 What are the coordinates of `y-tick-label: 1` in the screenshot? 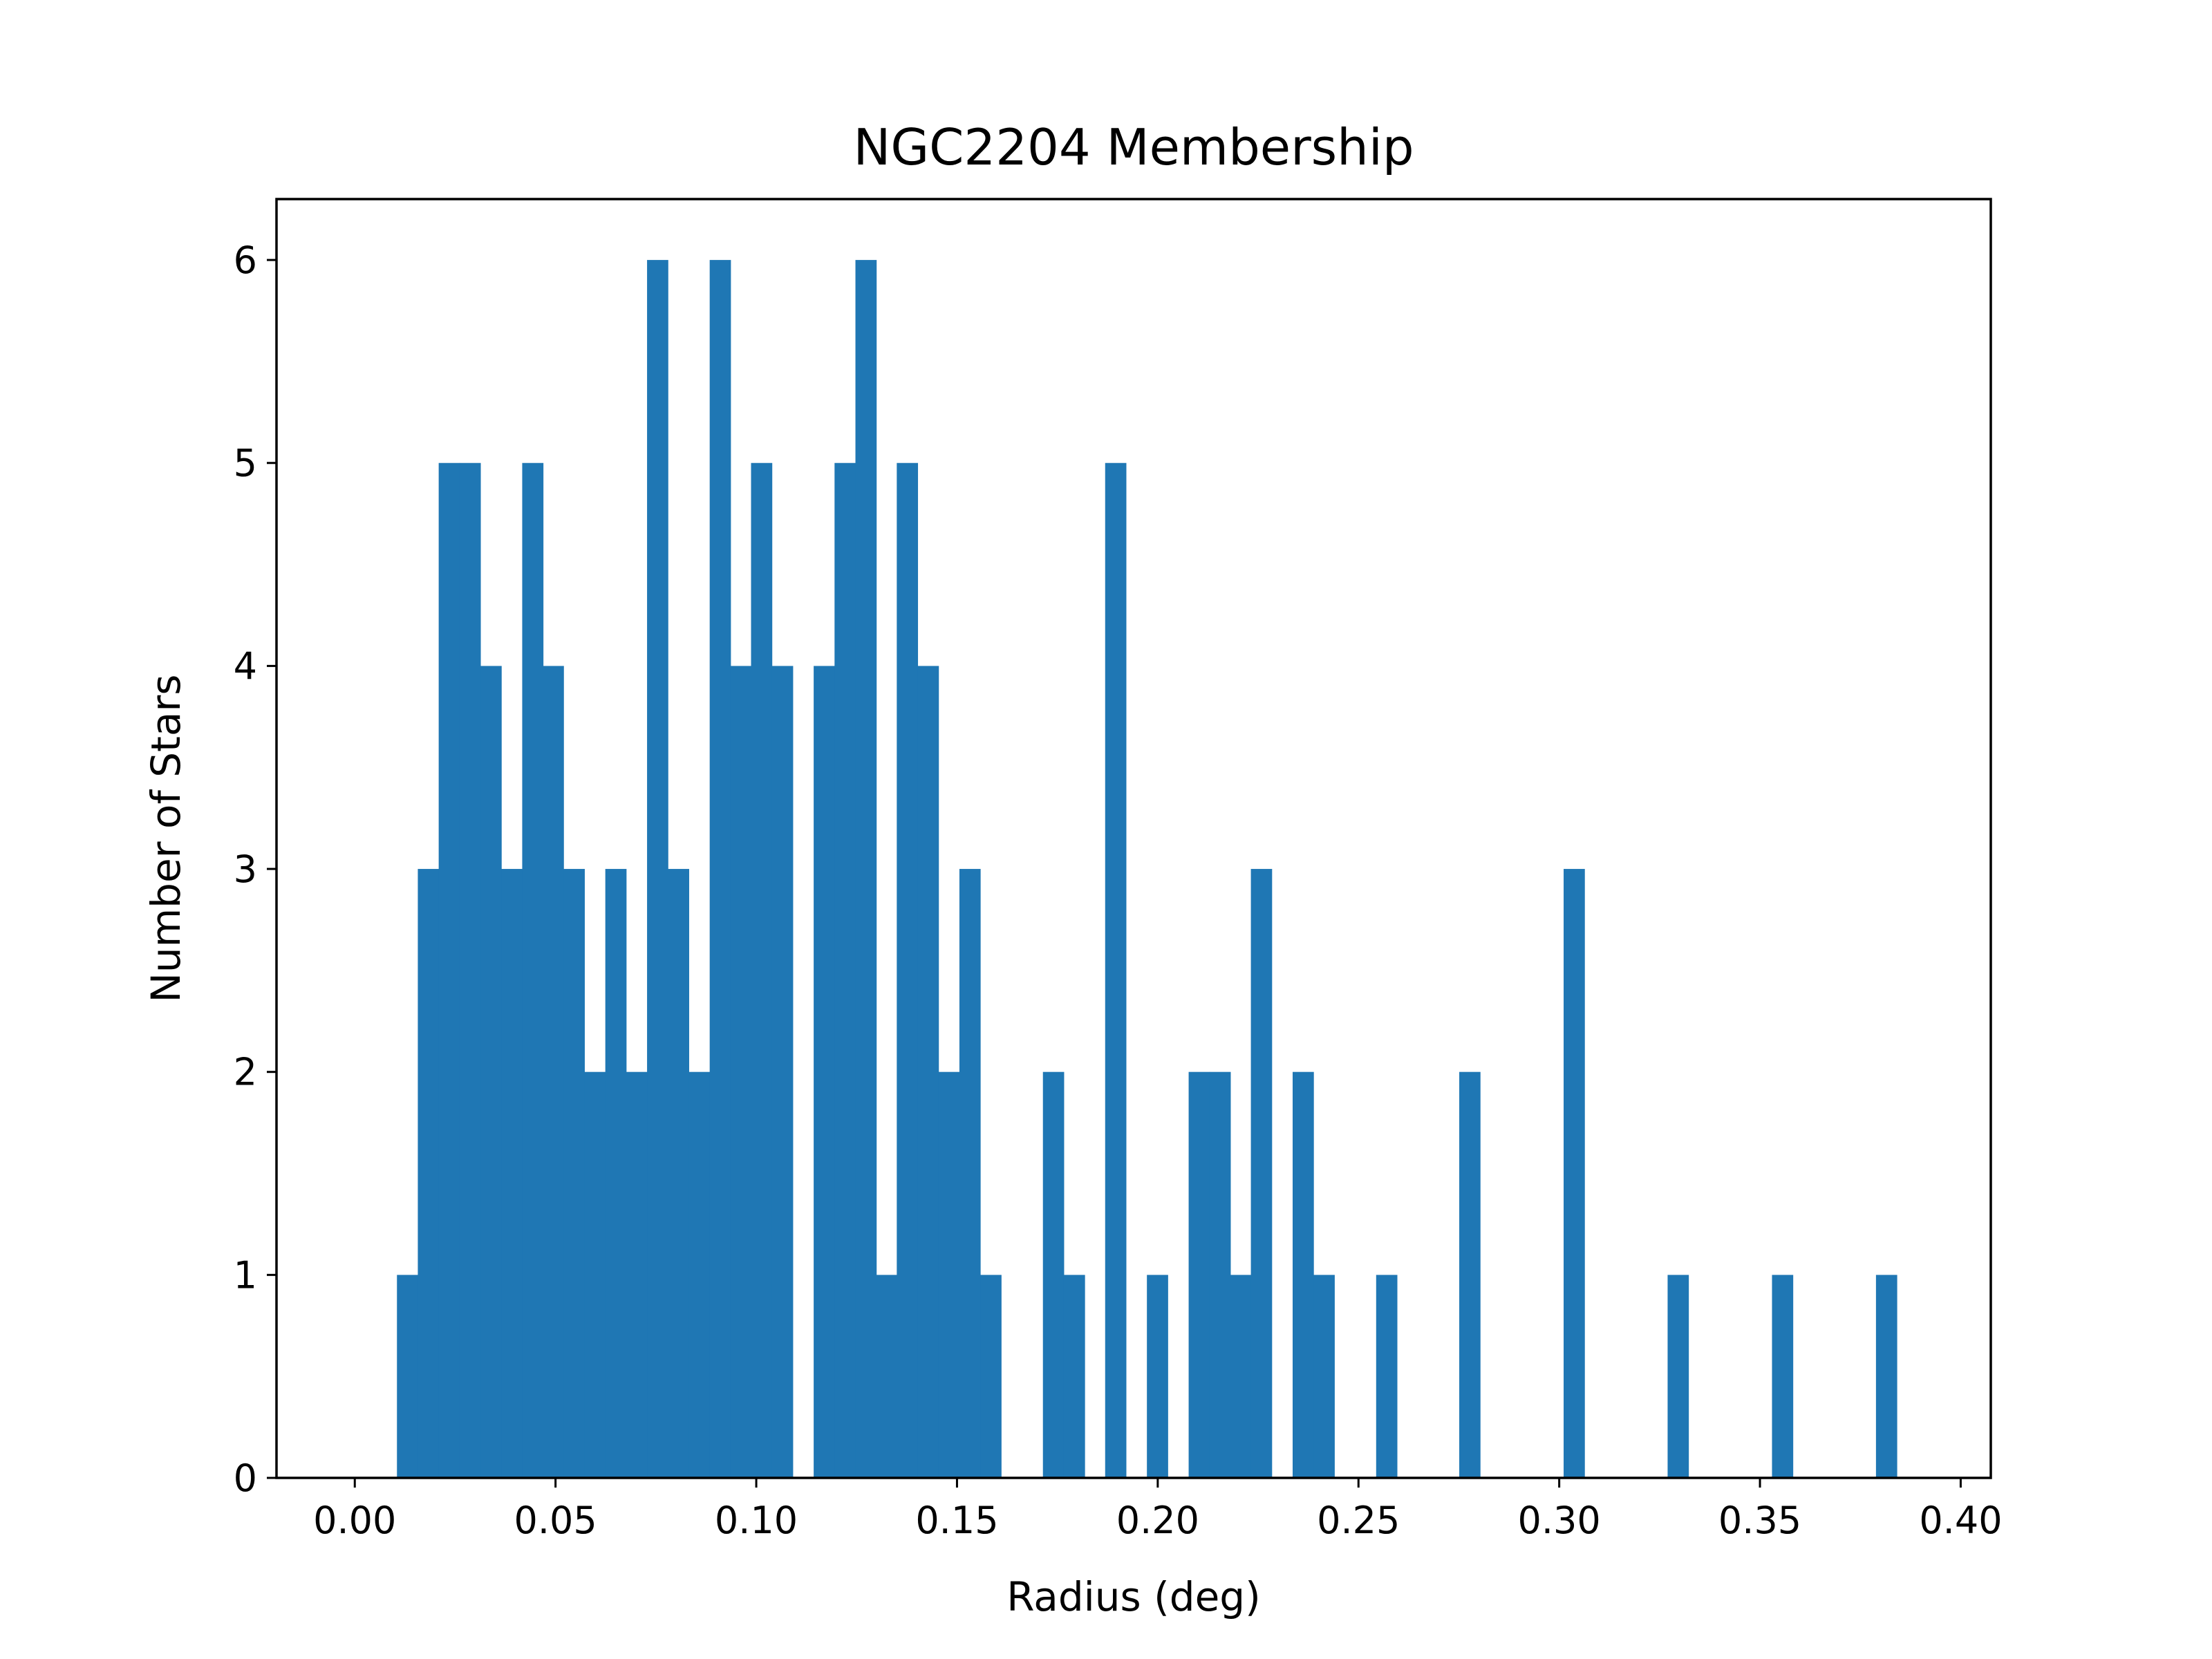 It's located at (246, 1275).